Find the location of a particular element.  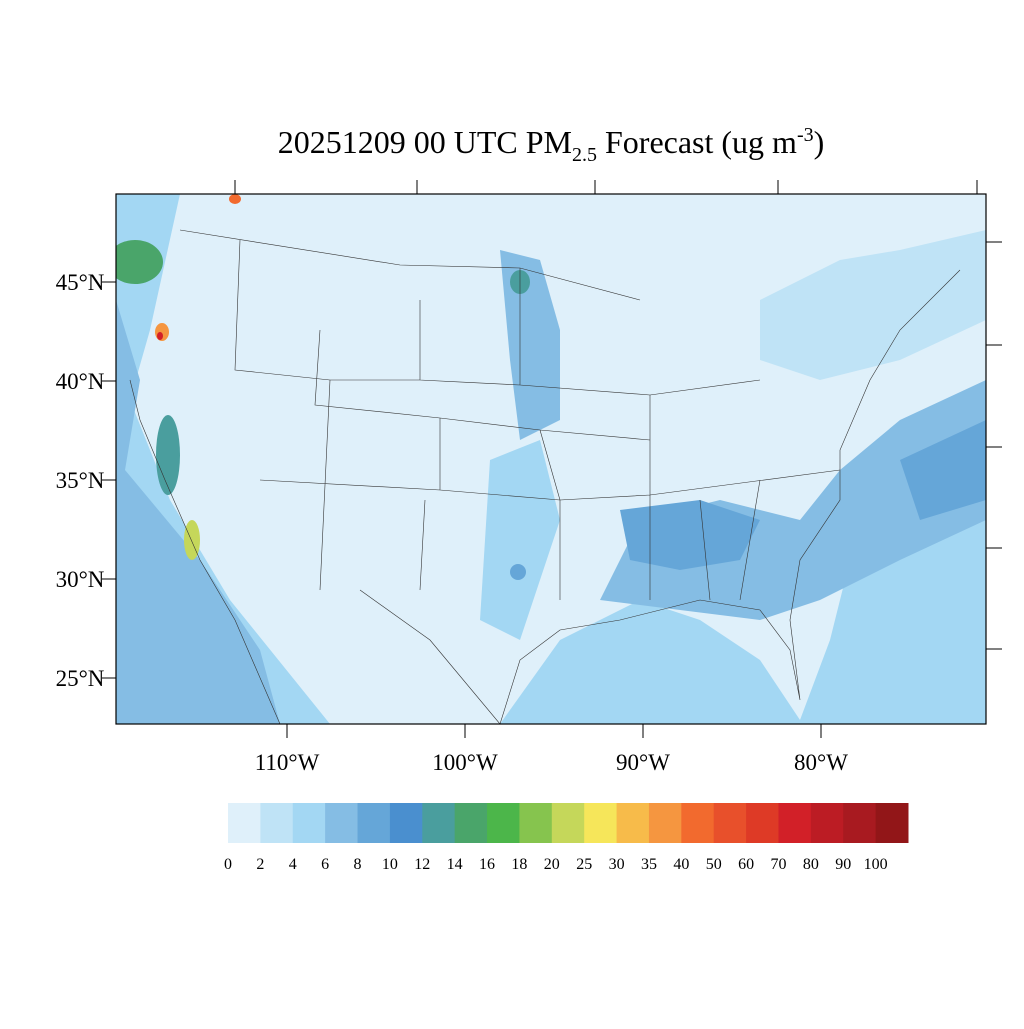

colorbar-label: 18 is located at coordinates (519, 864).